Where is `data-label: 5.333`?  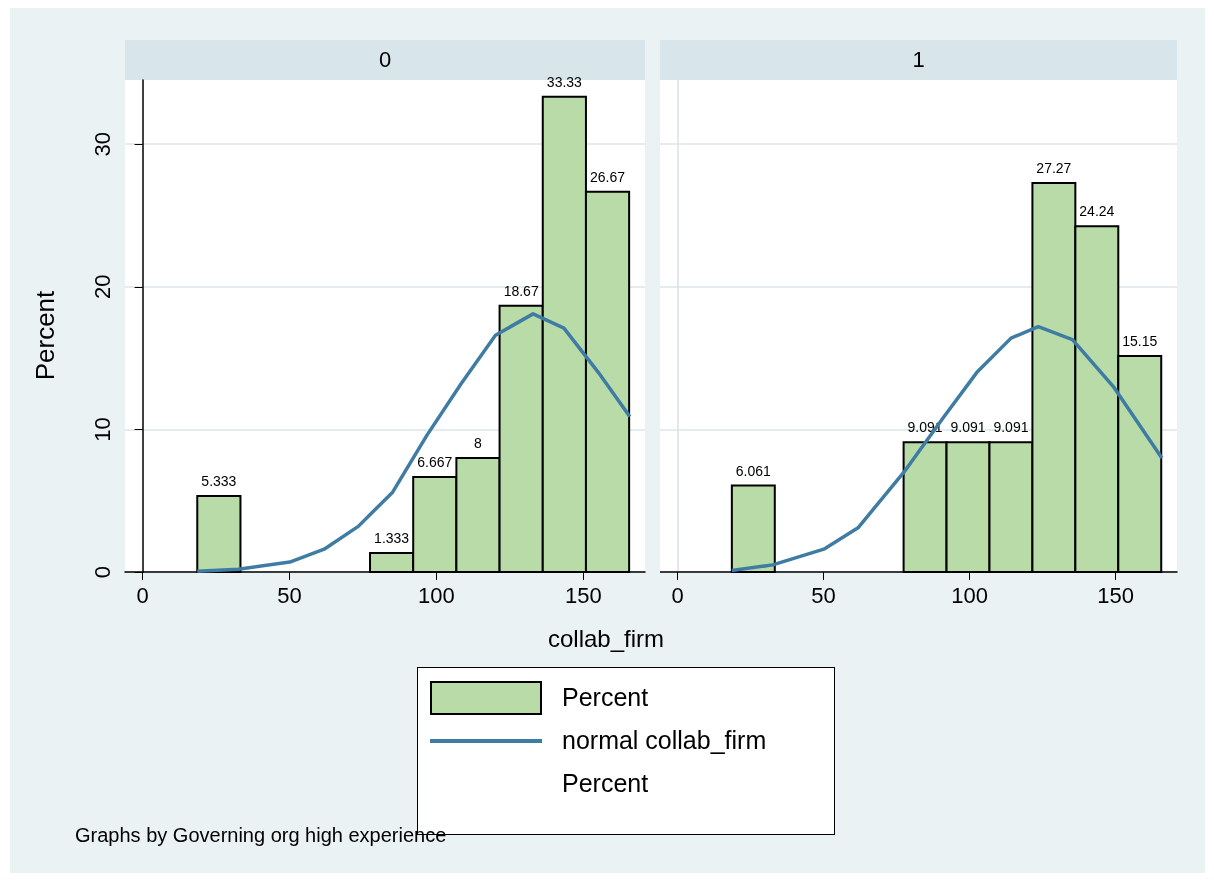
data-label: 5.333 is located at coordinates (219, 480).